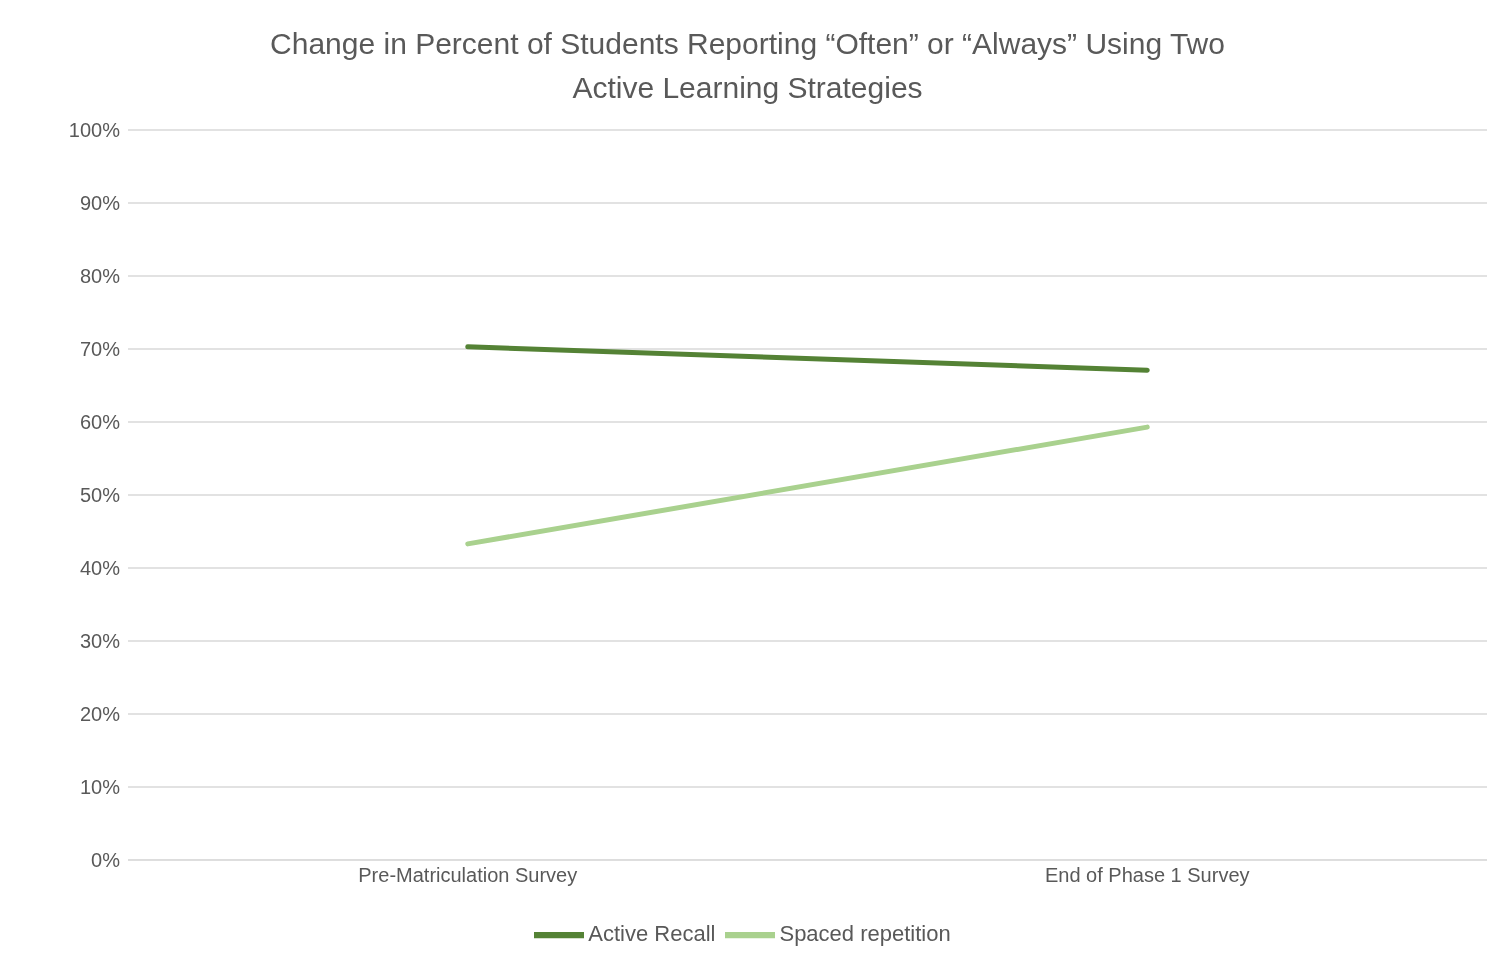  What do you see at coordinates (100, 641) in the screenshot?
I see `y-tick-label: 30%` at bounding box center [100, 641].